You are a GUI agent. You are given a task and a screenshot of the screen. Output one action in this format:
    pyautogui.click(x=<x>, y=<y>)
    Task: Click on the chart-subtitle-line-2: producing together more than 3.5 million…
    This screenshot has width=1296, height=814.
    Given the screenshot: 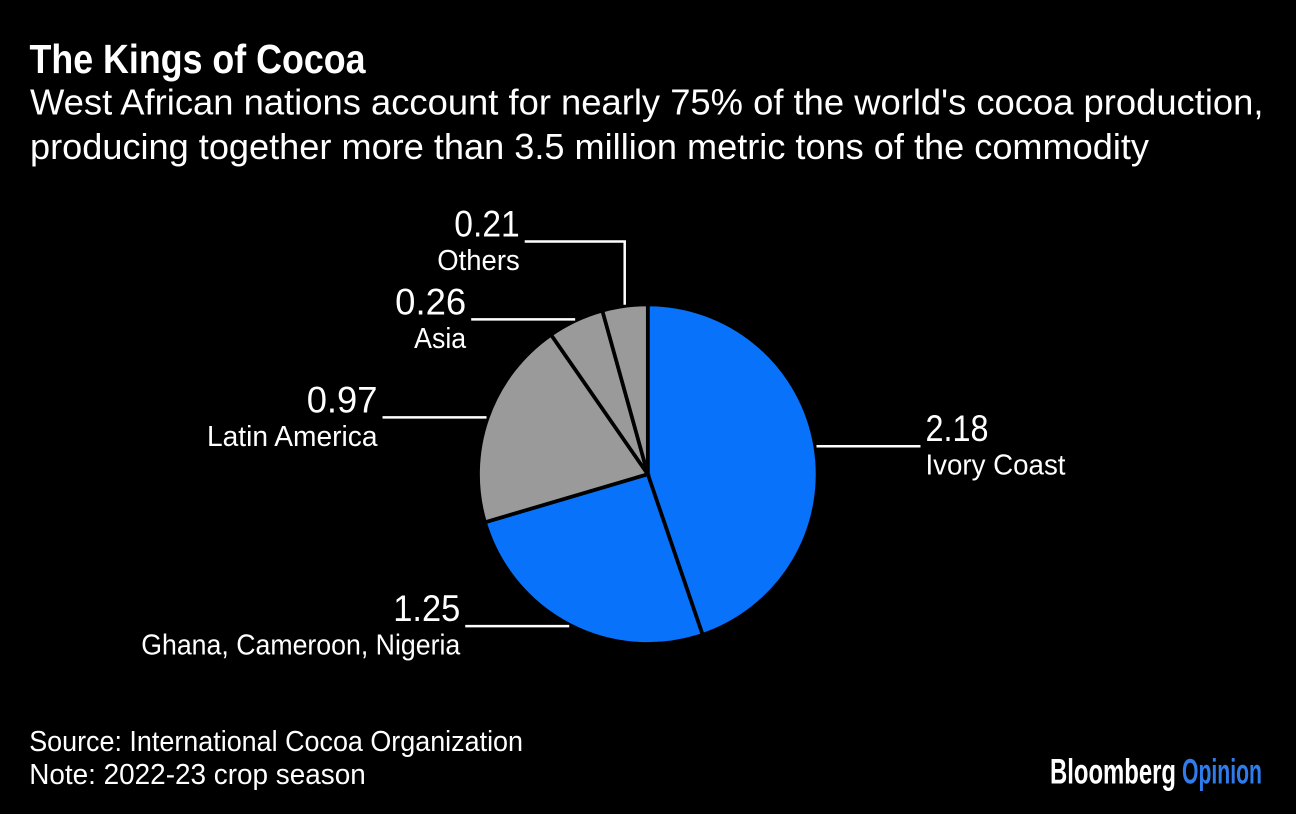 What is the action you would take?
    pyautogui.click(x=589, y=146)
    